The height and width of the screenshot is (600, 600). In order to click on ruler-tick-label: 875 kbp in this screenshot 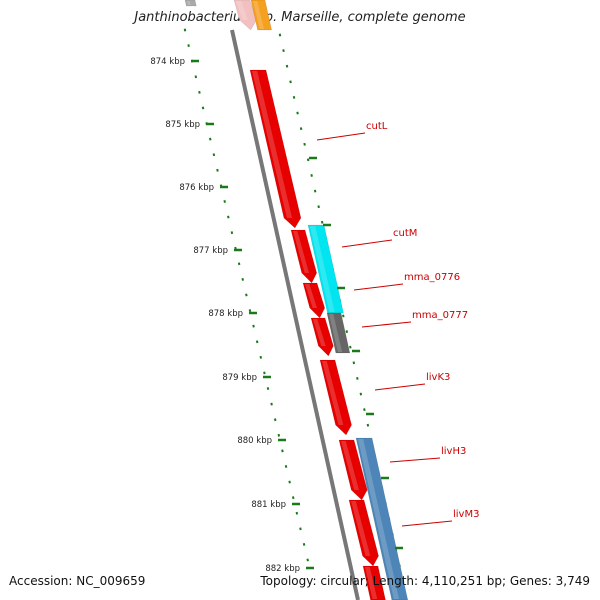, I will do `click(182, 125)`.